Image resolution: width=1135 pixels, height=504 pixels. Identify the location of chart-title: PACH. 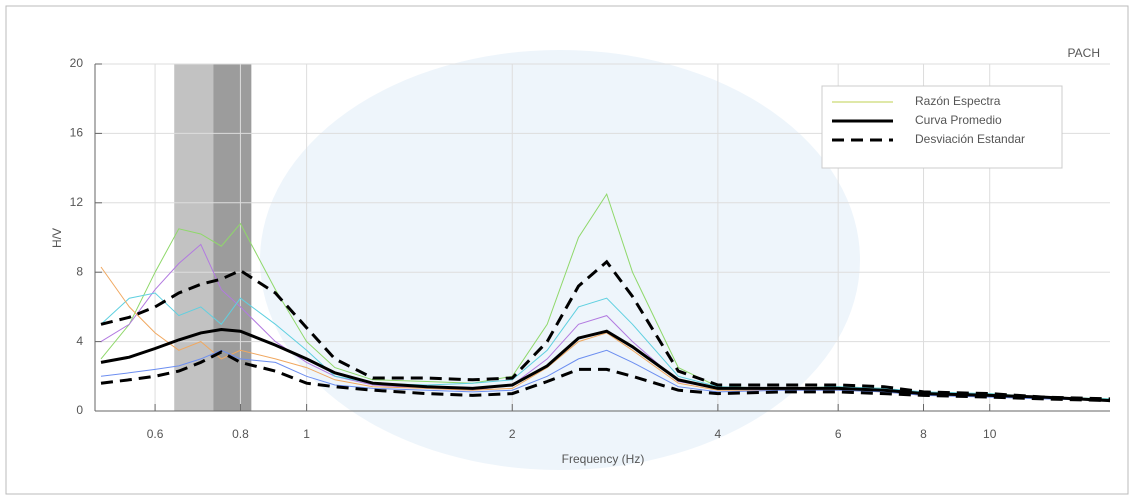
(1084, 53).